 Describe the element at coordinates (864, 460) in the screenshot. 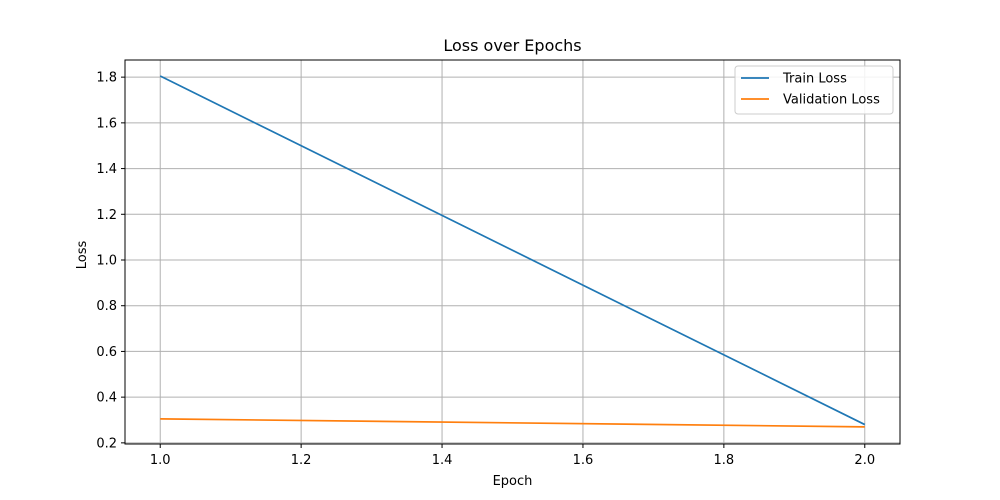

I see `x-tick-label: 2.0` at that location.